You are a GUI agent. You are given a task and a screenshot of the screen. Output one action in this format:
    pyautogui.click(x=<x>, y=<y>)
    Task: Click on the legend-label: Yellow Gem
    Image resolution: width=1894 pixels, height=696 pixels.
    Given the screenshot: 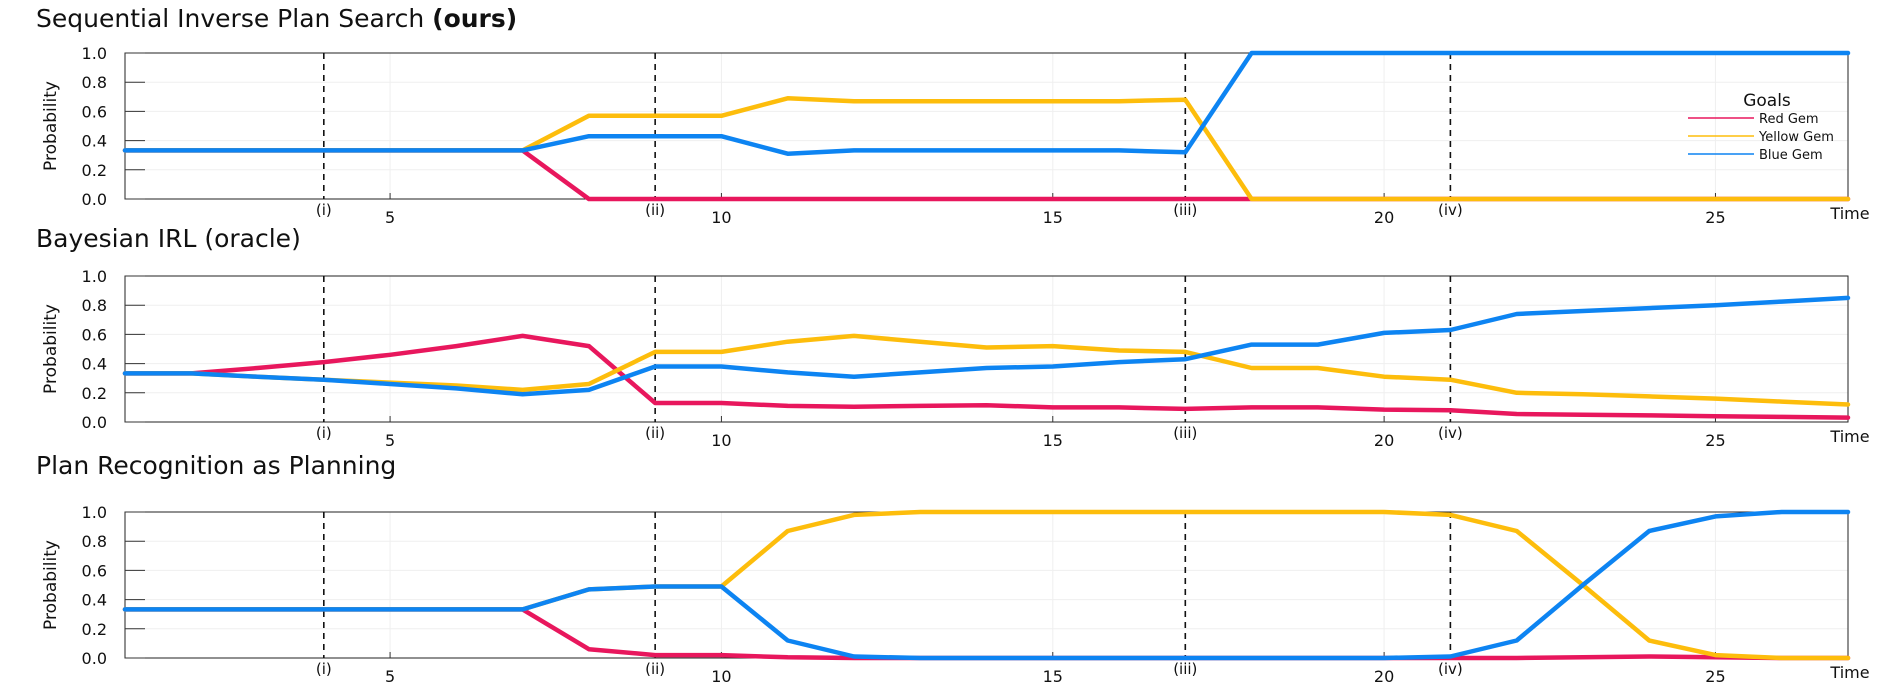 What is the action you would take?
    pyautogui.click(x=1796, y=137)
    